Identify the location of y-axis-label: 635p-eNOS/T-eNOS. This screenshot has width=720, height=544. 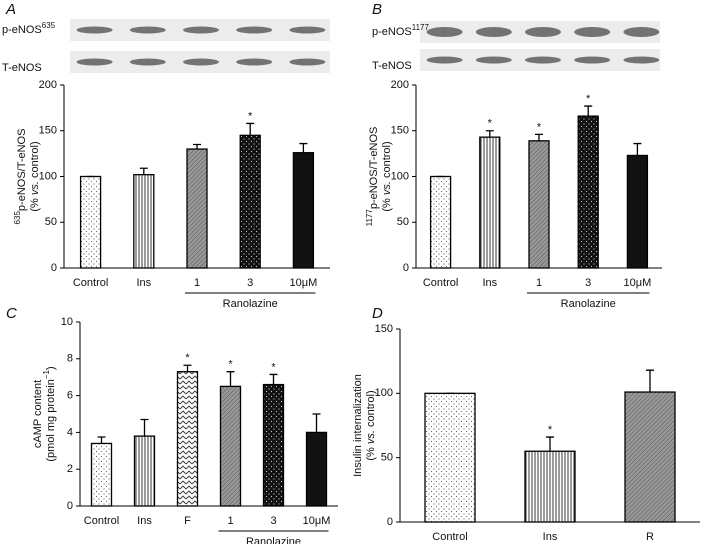
(20, 177).